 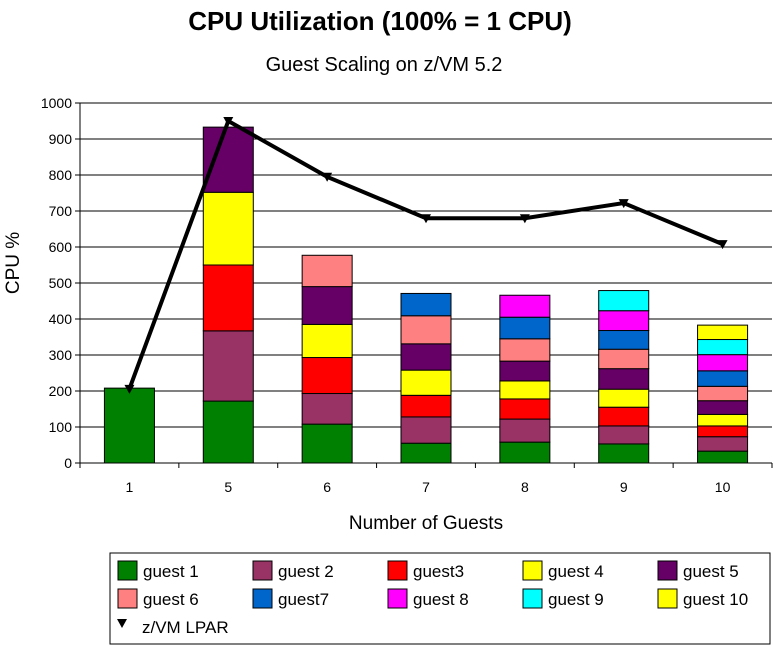 What do you see at coordinates (171, 571) in the screenshot?
I see `legend-label: guest 1` at bounding box center [171, 571].